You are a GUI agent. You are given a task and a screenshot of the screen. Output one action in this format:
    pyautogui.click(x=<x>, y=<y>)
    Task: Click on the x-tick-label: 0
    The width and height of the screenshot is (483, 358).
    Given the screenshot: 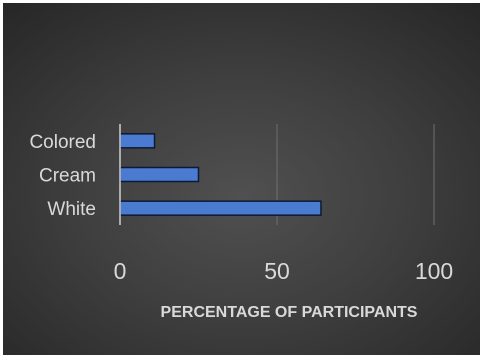 What is the action you would take?
    pyautogui.click(x=120, y=271)
    